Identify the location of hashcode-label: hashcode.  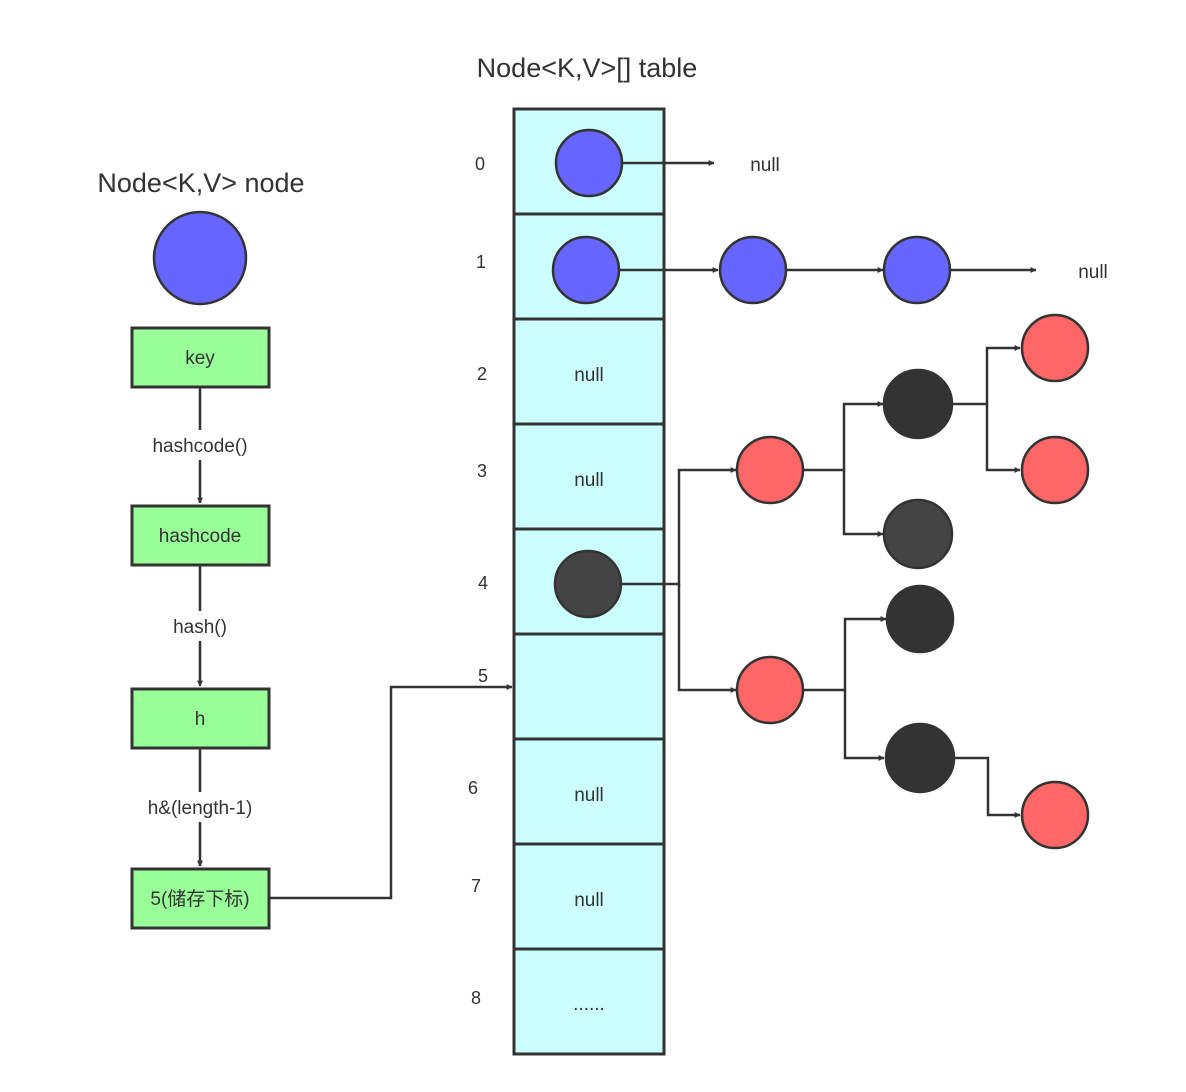
(200, 536).